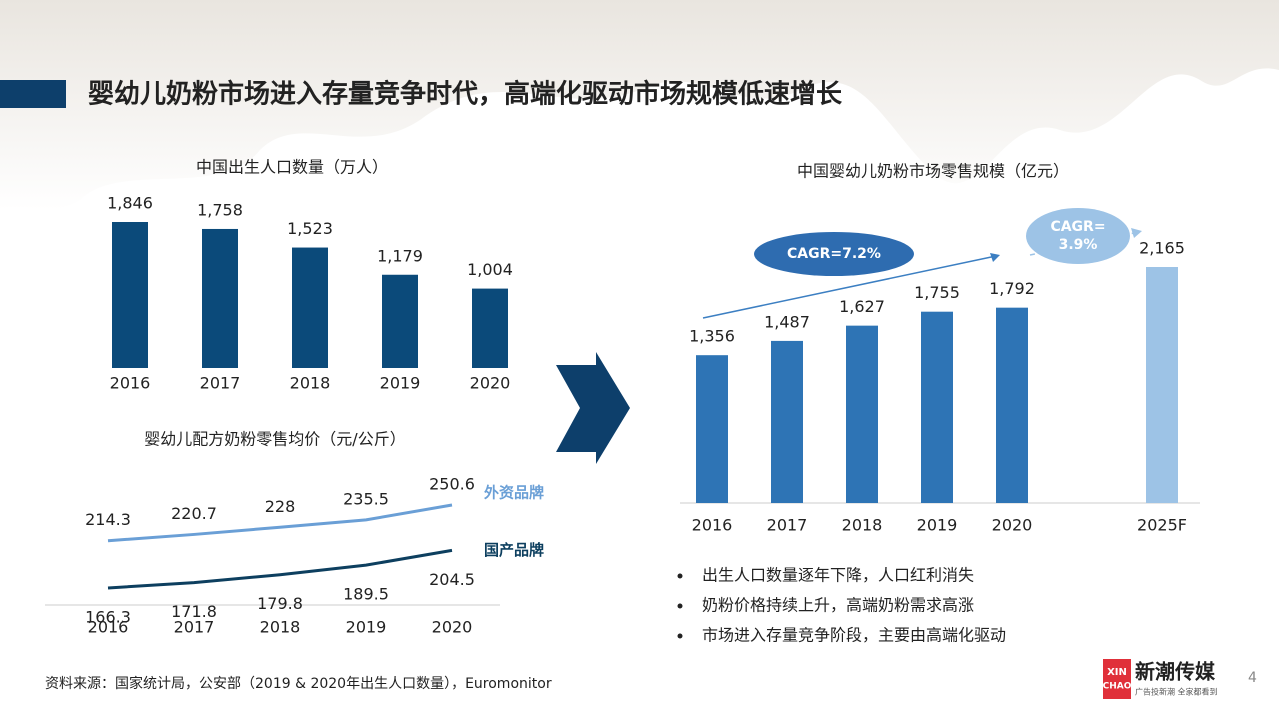  Describe the element at coordinates (452, 484) in the screenshot. I see `data-label: 250.6` at that location.